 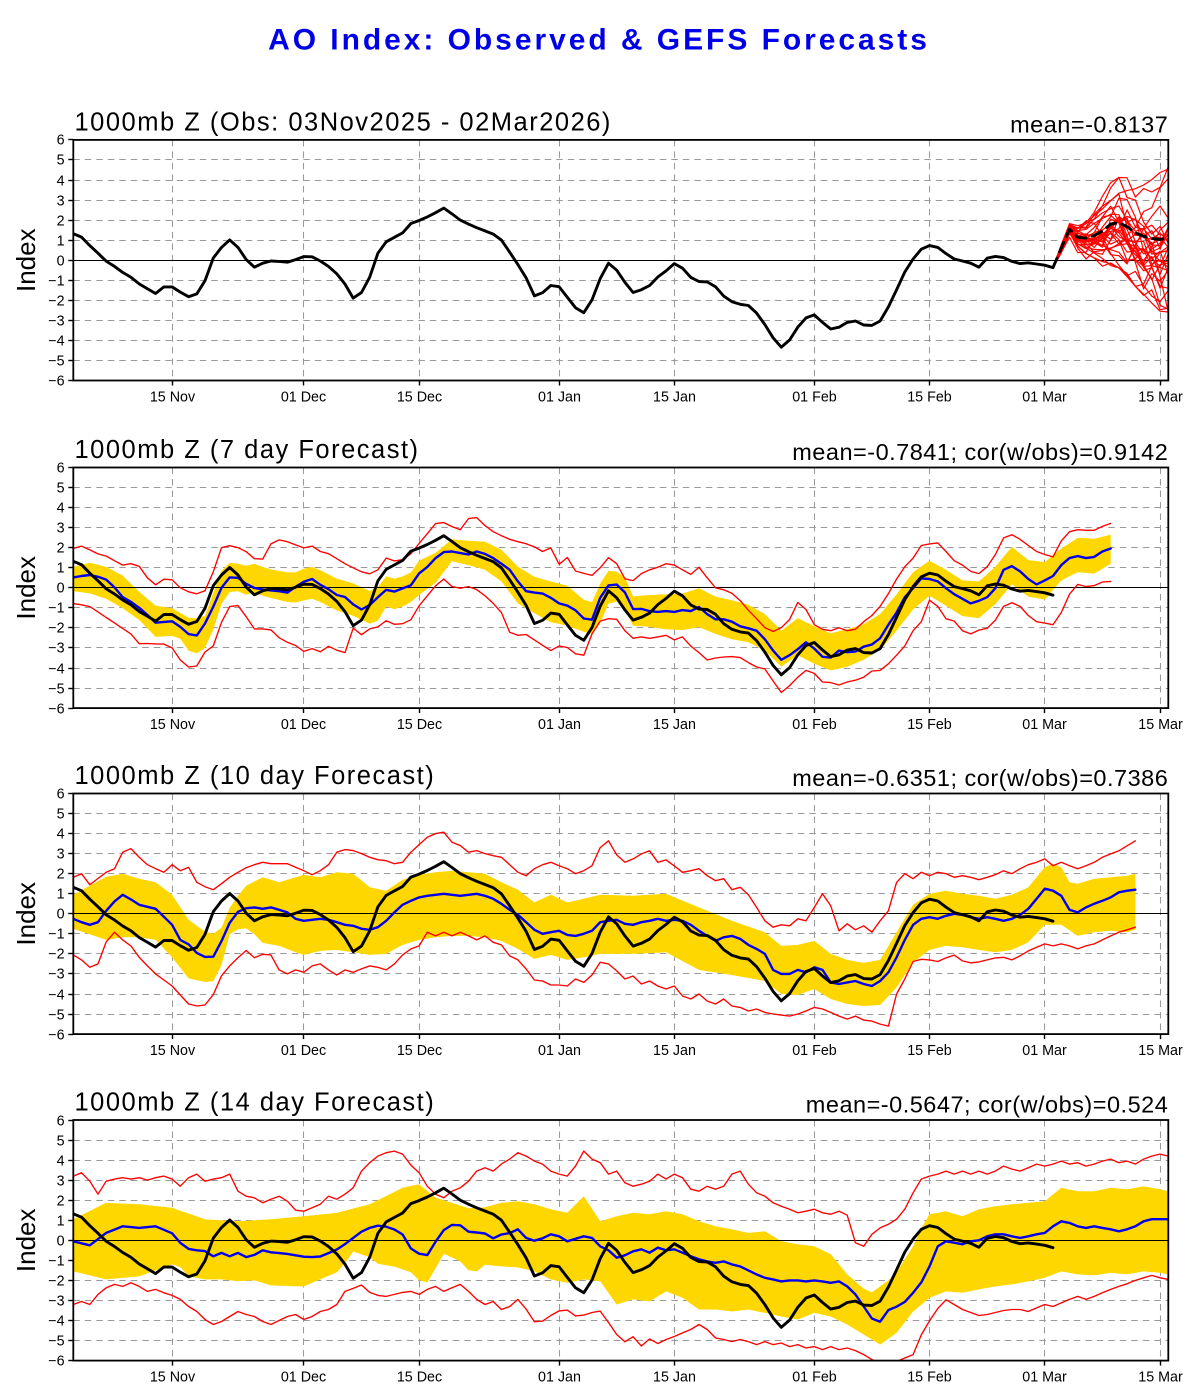 I want to click on svg-text: 1000mb Z (14 day Forecast), so click(x=255, y=1103).